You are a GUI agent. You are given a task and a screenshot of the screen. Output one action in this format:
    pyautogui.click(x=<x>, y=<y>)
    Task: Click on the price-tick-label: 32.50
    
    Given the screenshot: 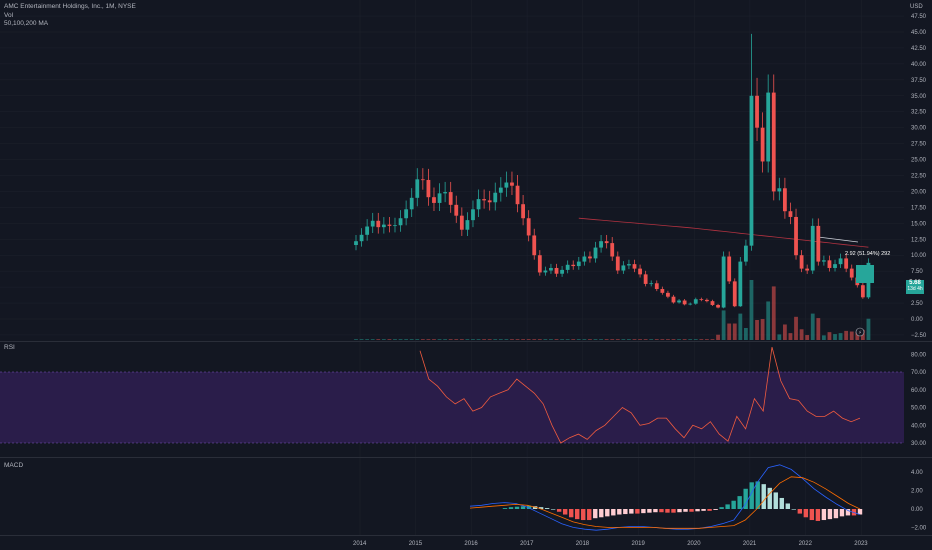 What is the action you would take?
    pyautogui.click(x=919, y=113)
    